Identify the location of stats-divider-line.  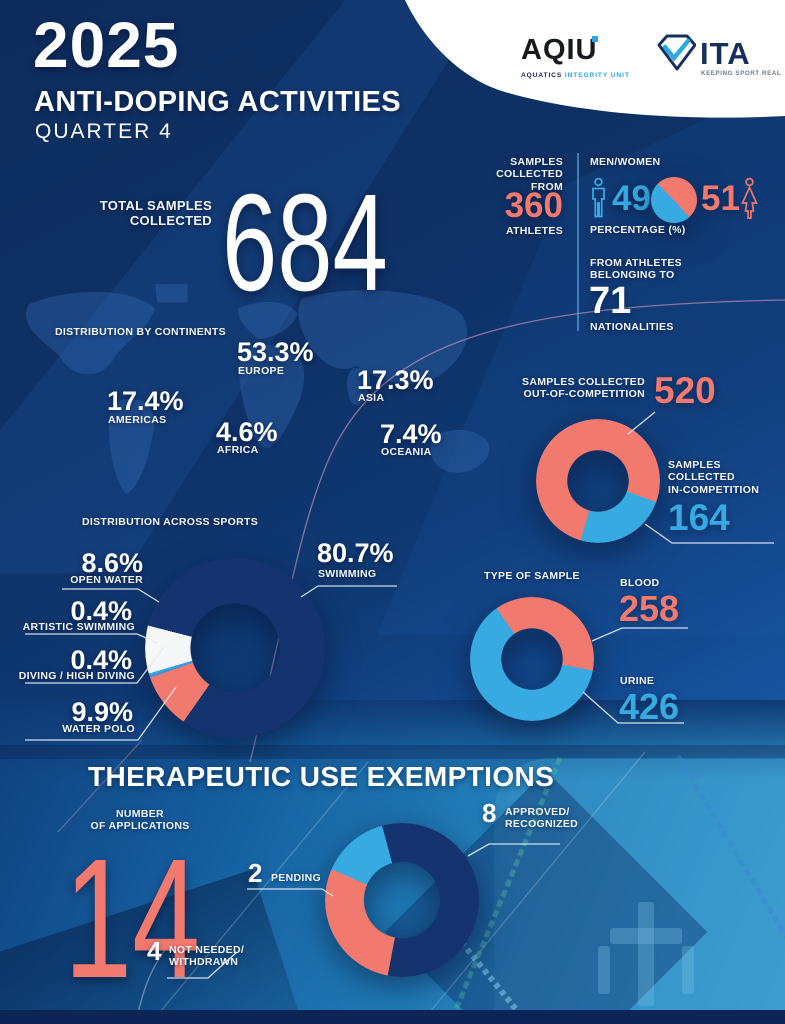
(578, 242).